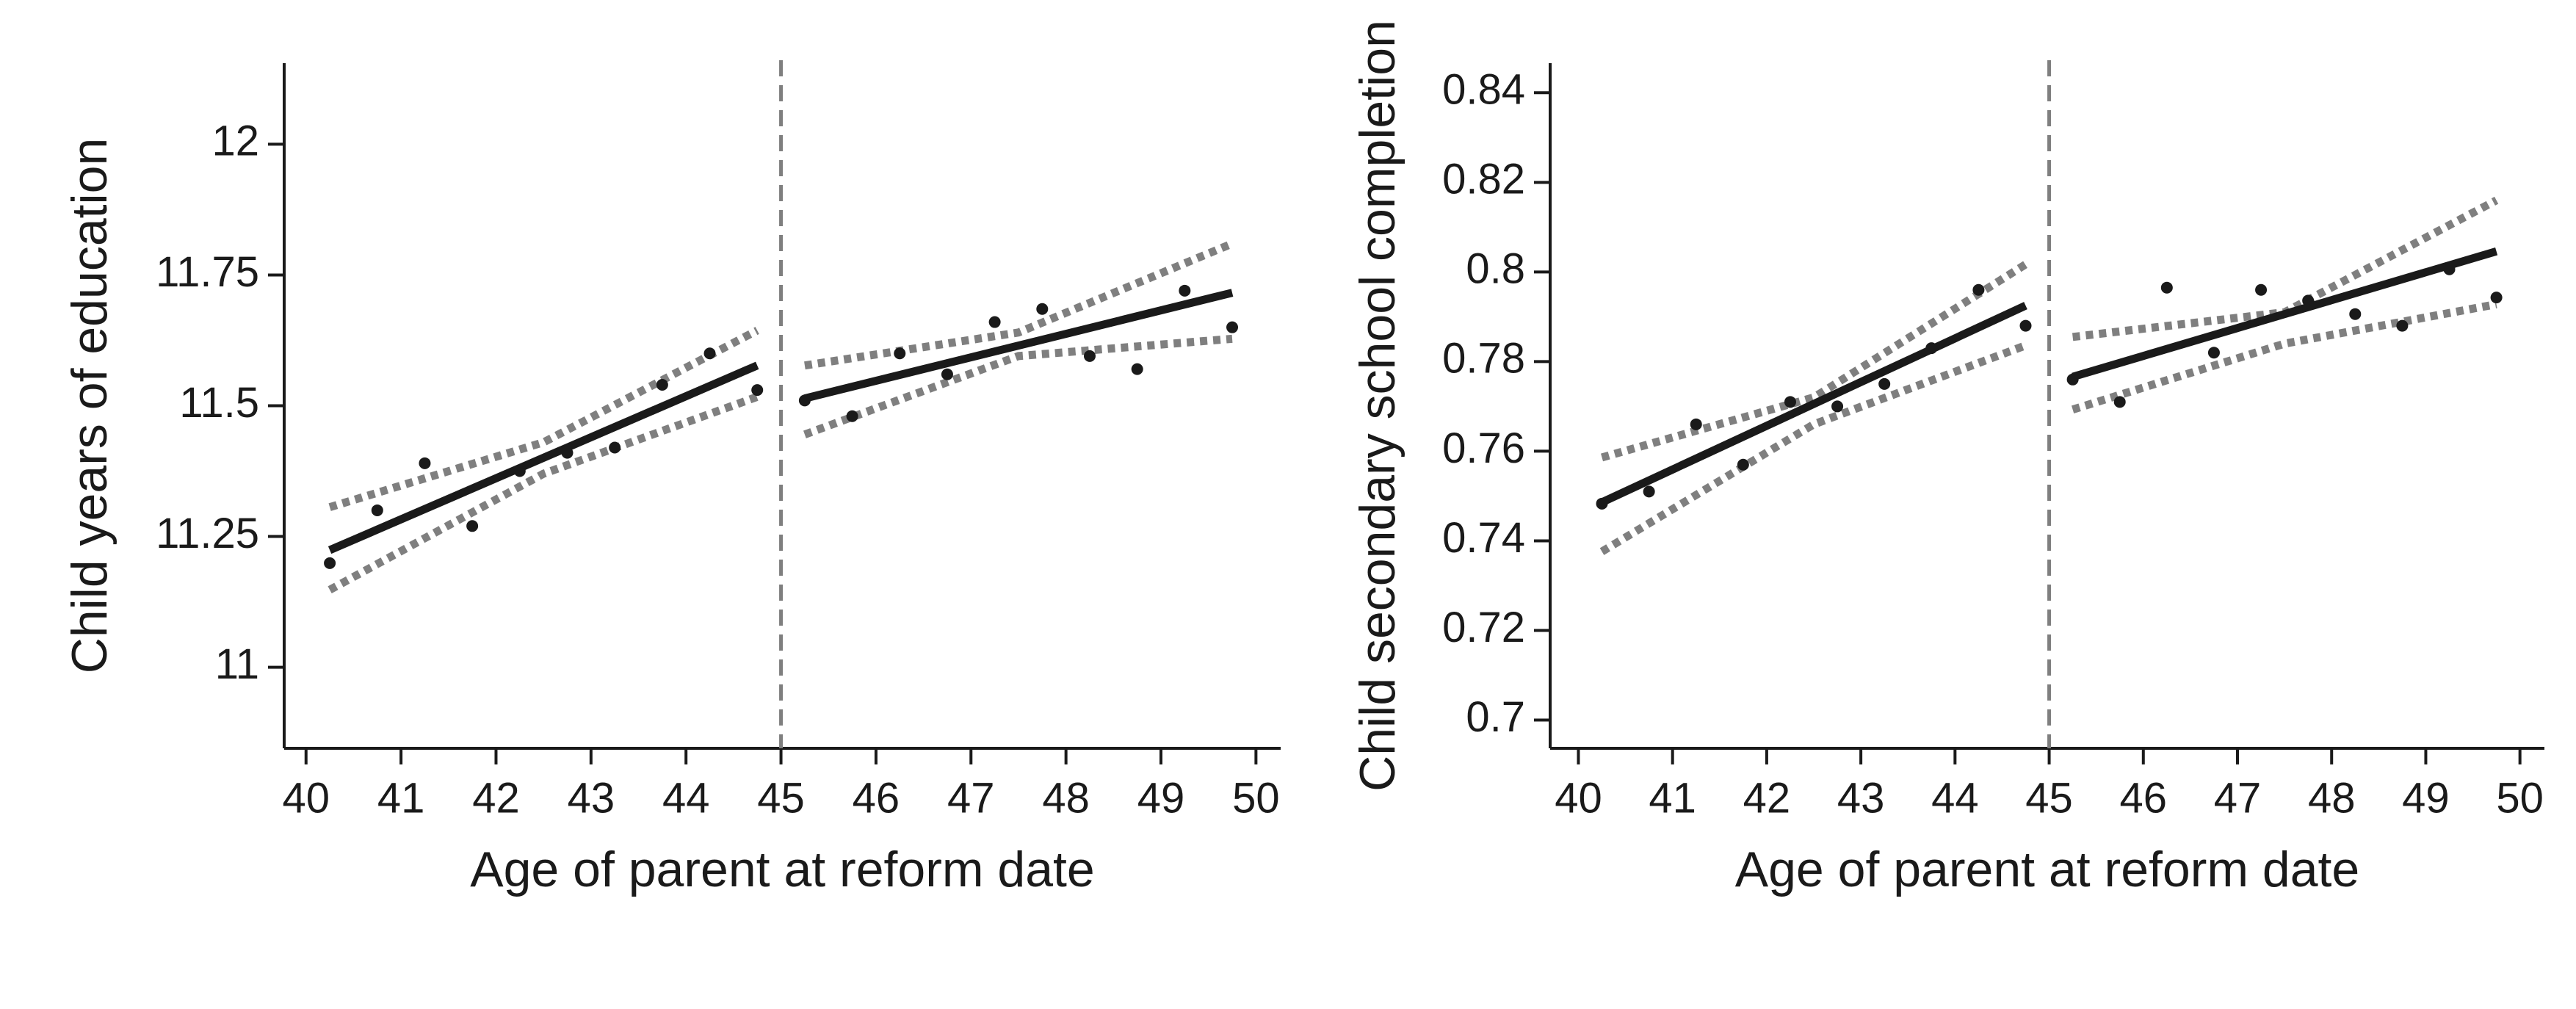 The image size is (2576, 1009). I want to click on y-tick-label: 11.5, so click(219, 403).